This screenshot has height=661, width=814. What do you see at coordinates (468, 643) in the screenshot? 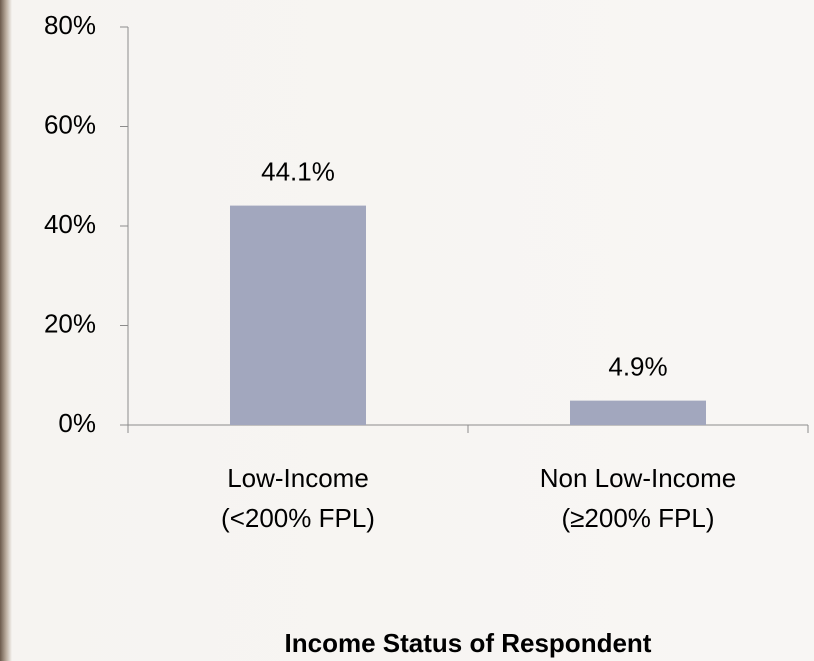
I see `x-axis-title: Income Status of Respondent` at bounding box center [468, 643].